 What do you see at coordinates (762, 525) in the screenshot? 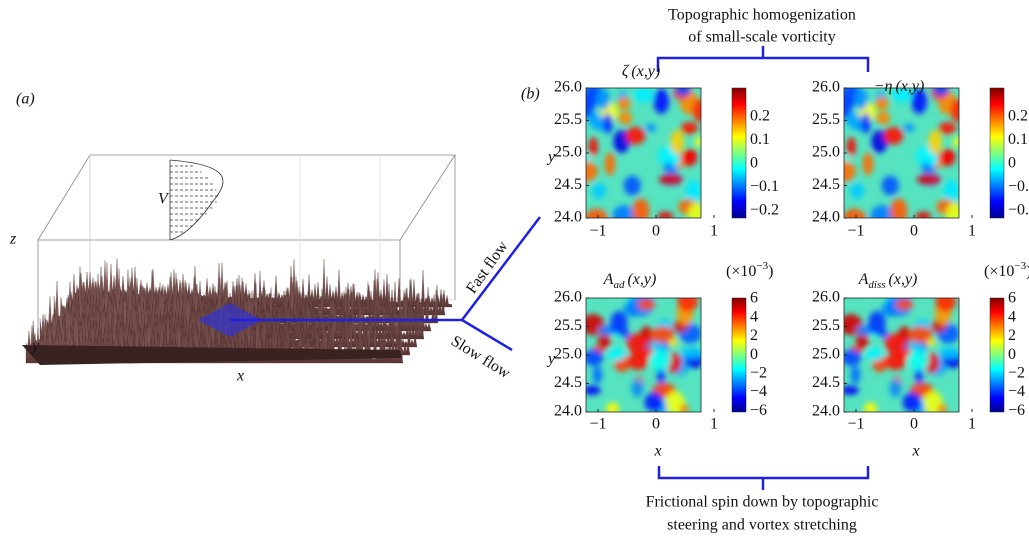
I see `caption-bottom: steering and vortex stretching` at bounding box center [762, 525].